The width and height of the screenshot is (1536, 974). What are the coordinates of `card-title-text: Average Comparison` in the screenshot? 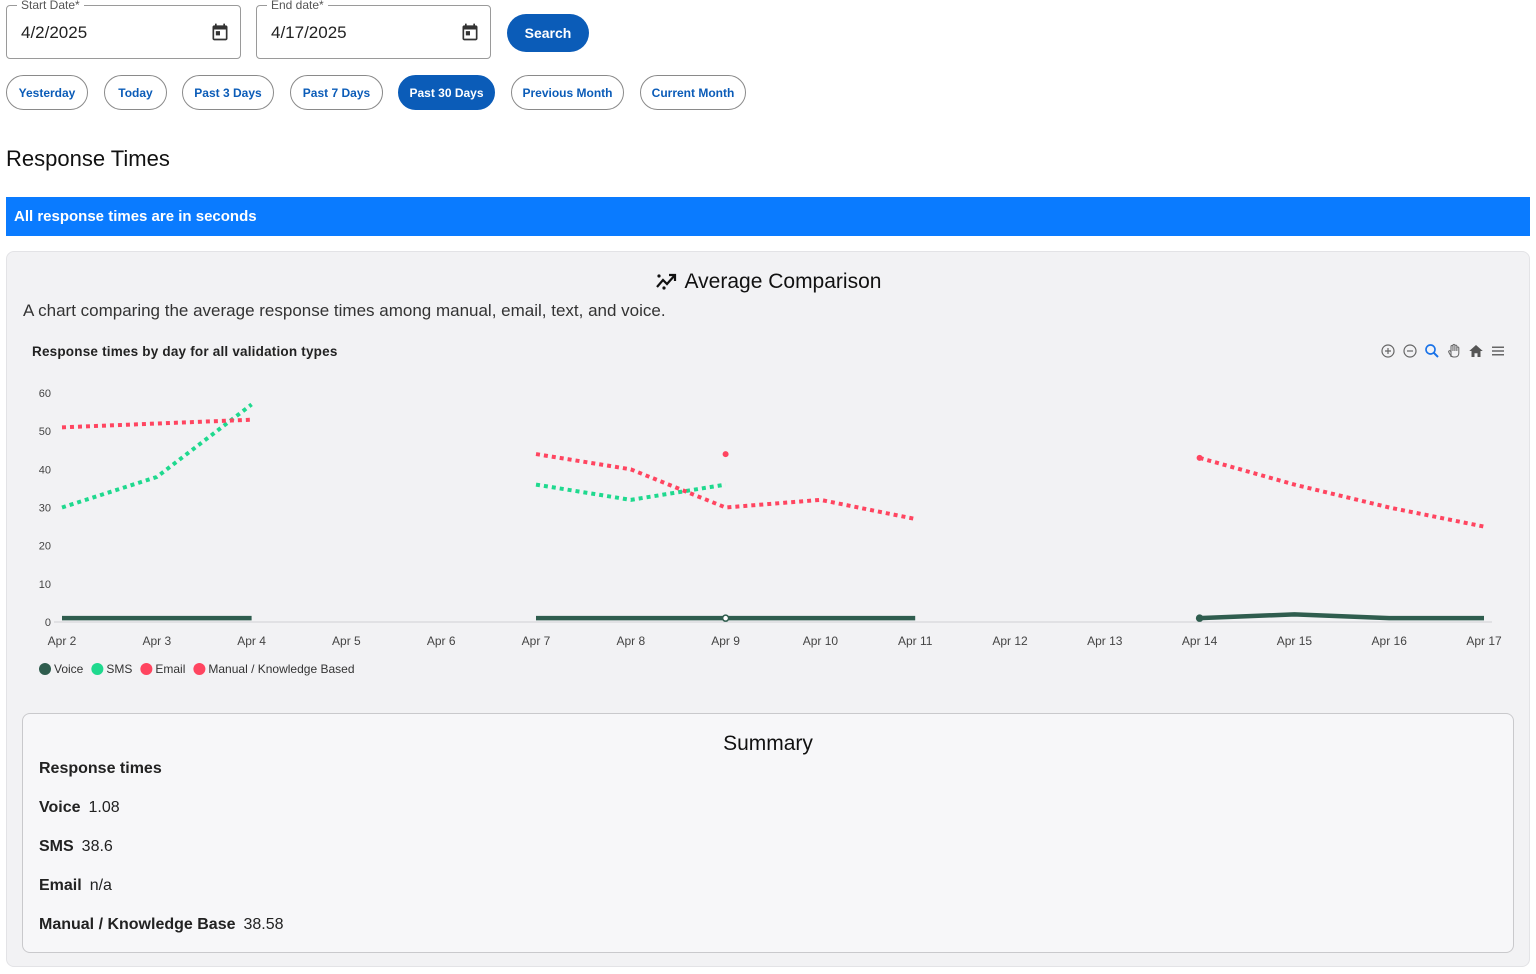 It's located at (783, 281).